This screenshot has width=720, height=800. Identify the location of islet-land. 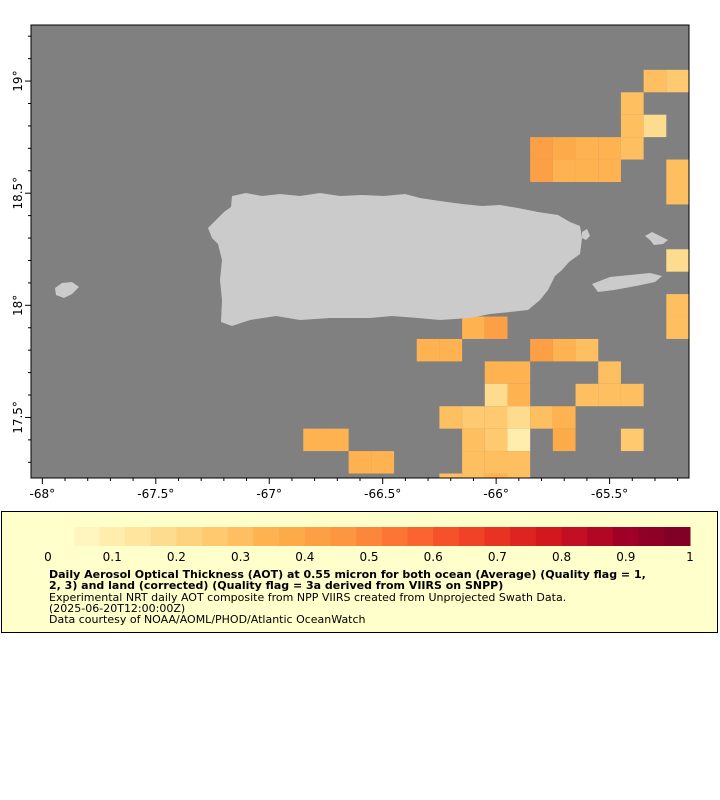
(586, 234).